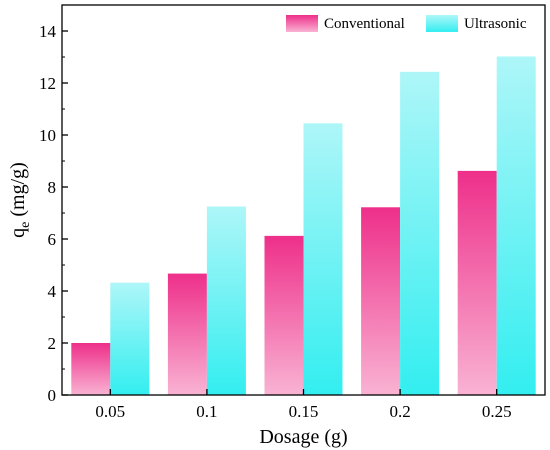 This screenshot has width=550, height=450. What do you see at coordinates (323, 259) in the screenshot?
I see `bar-ultrasonic-0.15` at bounding box center [323, 259].